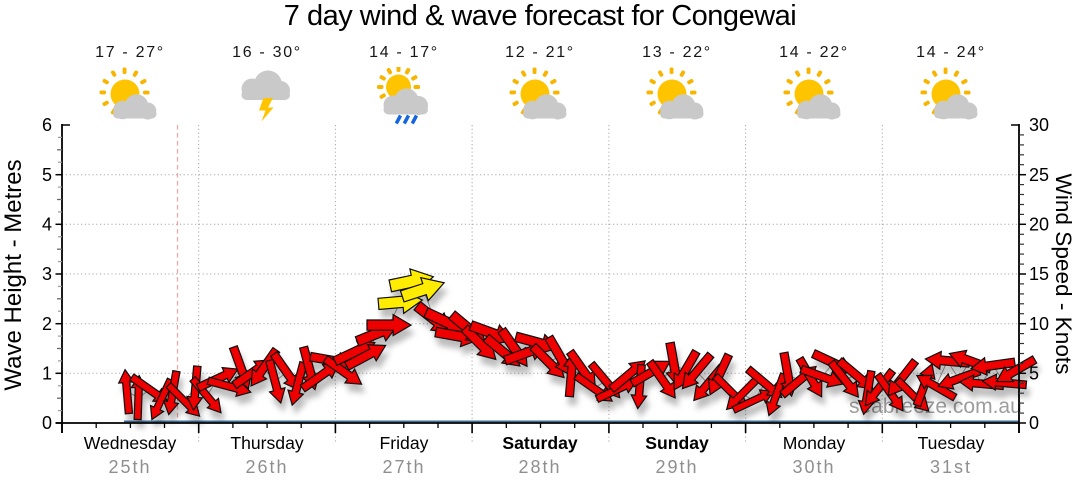 Image resolution: width=1080 pixels, height=490 pixels. I want to click on svg-text: 3, so click(47, 274).